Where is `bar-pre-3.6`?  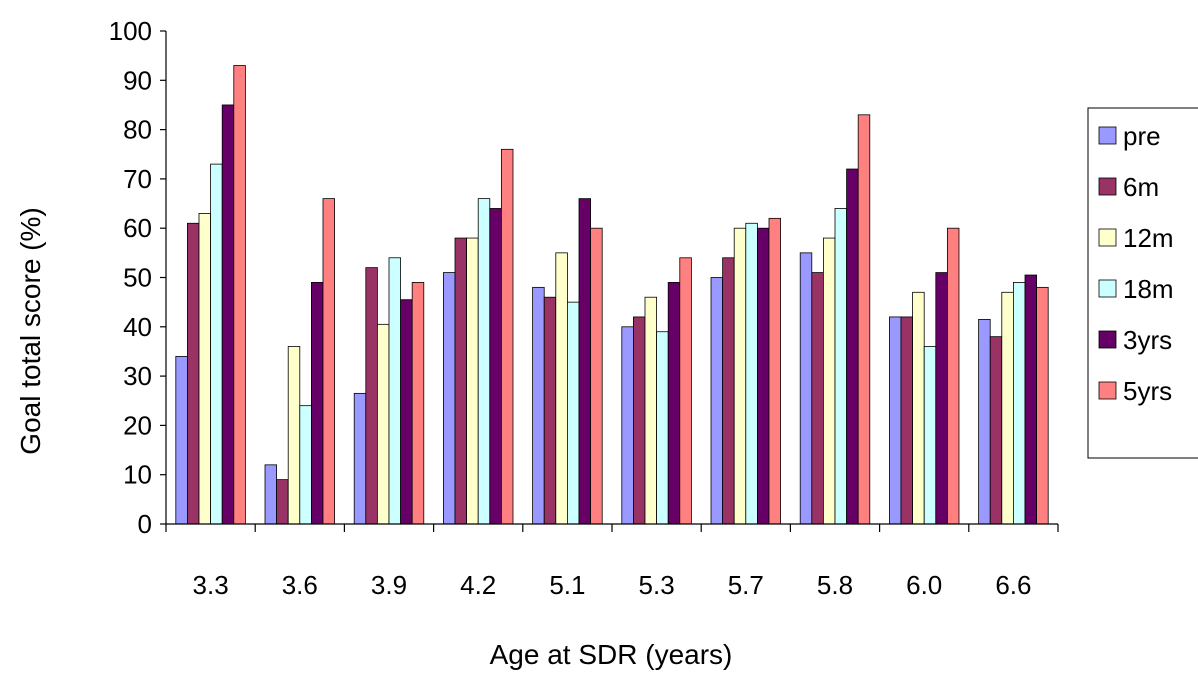
bar-pre-3.6 is located at coordinates (271, 494).